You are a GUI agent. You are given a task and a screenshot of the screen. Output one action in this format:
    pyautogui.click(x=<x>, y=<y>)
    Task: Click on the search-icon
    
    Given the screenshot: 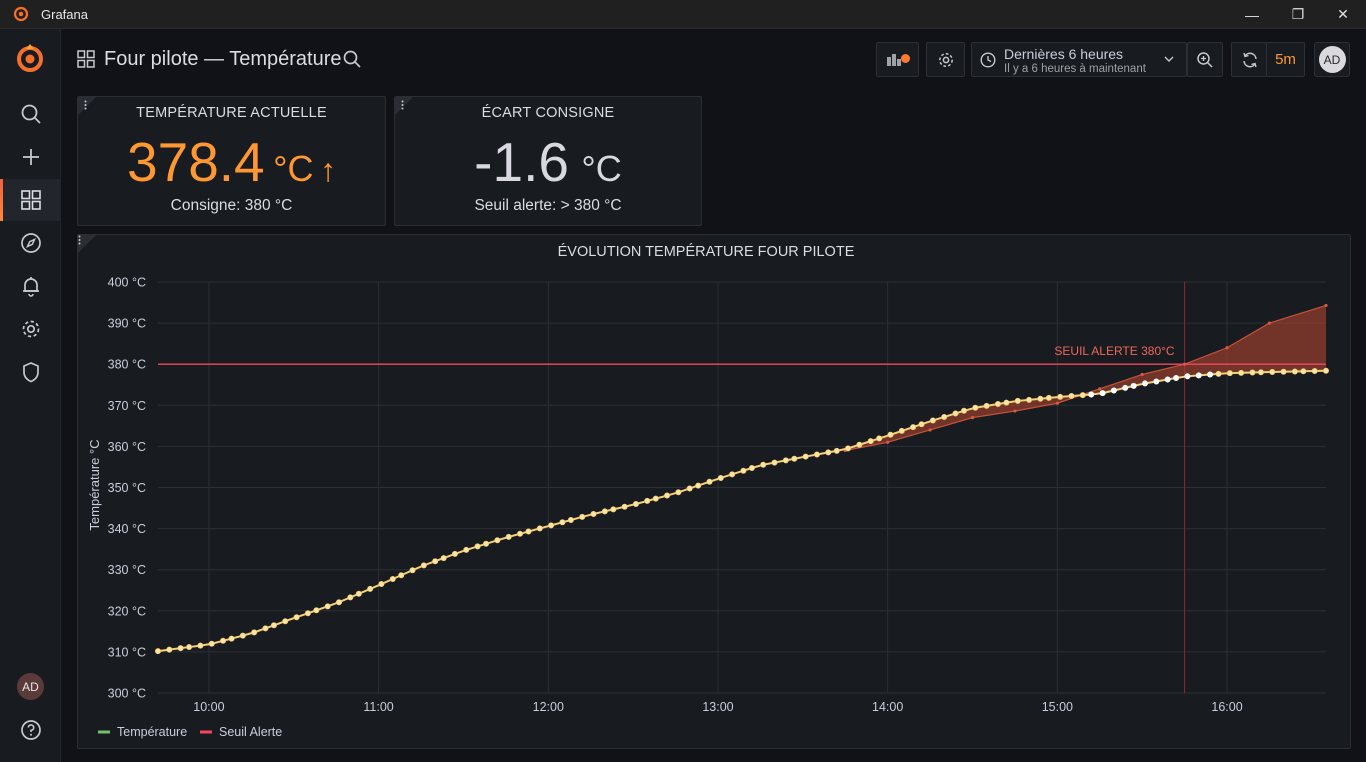 What is the action you would take?
    pyautogui.click(x=31, y=114)
    